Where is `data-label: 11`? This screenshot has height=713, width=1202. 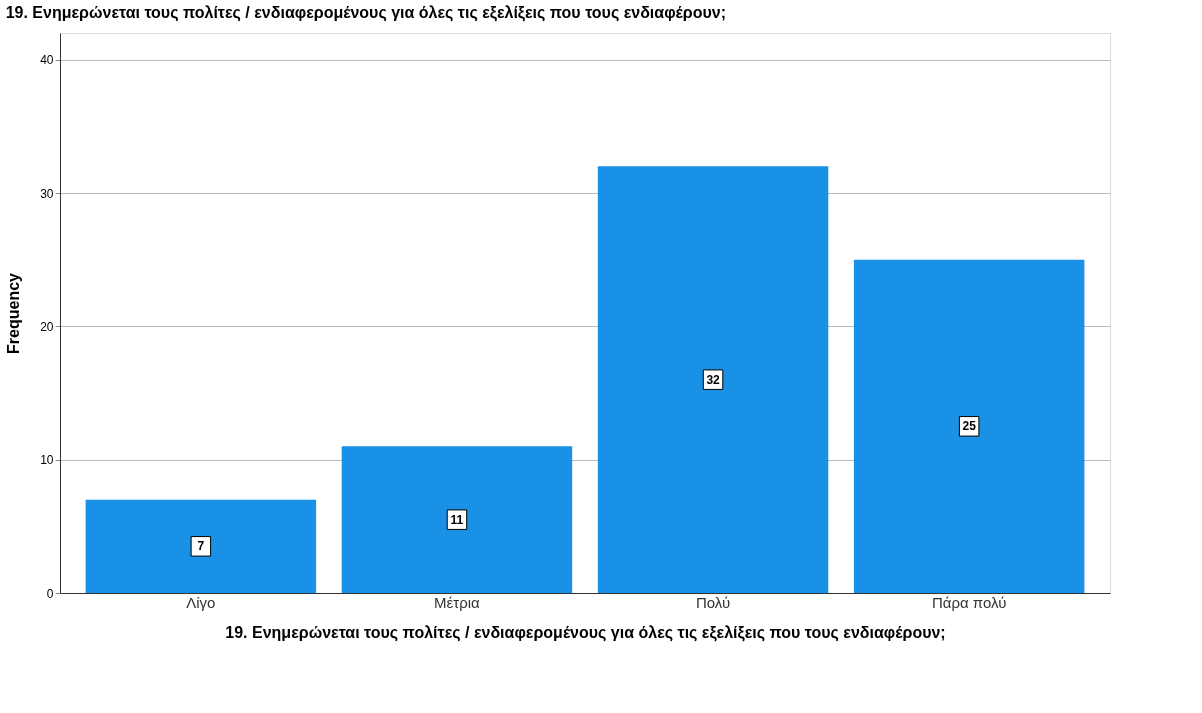 data-label: 11 is located at coordinates (457, 519).